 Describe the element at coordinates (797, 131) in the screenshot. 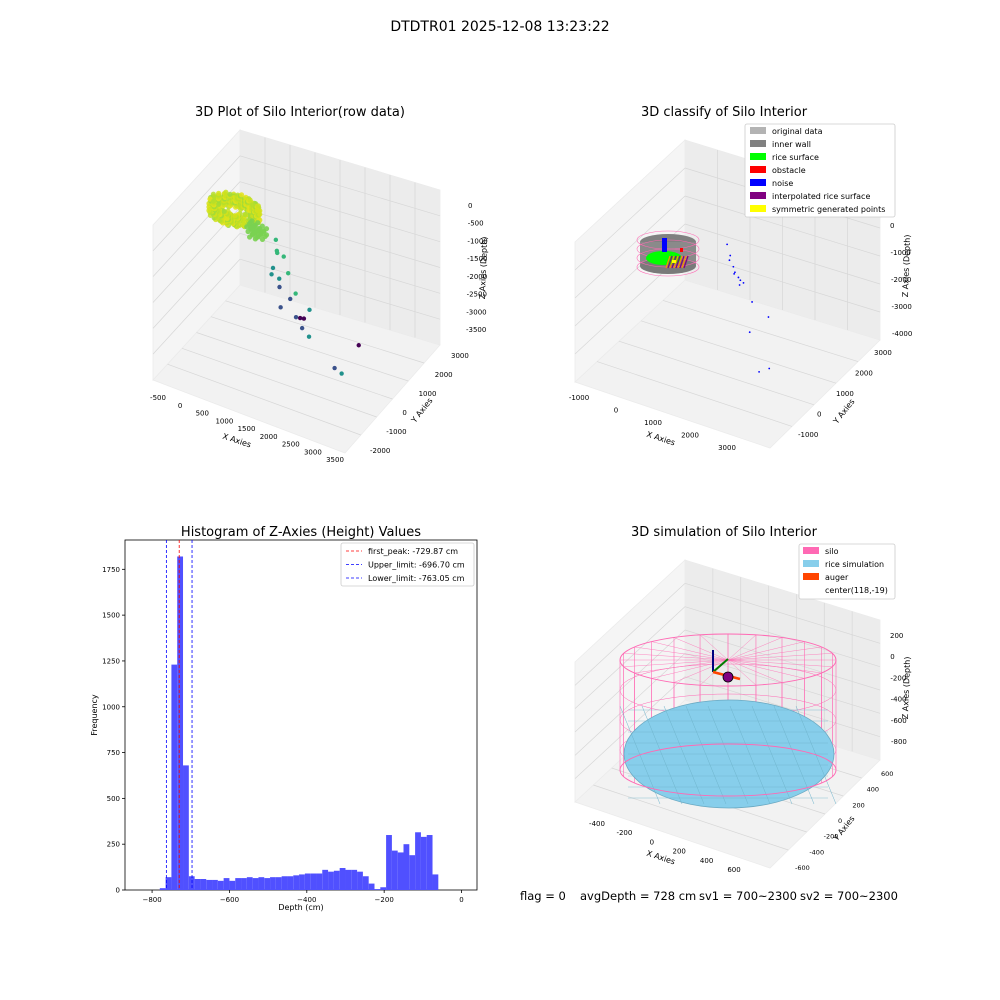

I see `legend-label: original data` at that location.